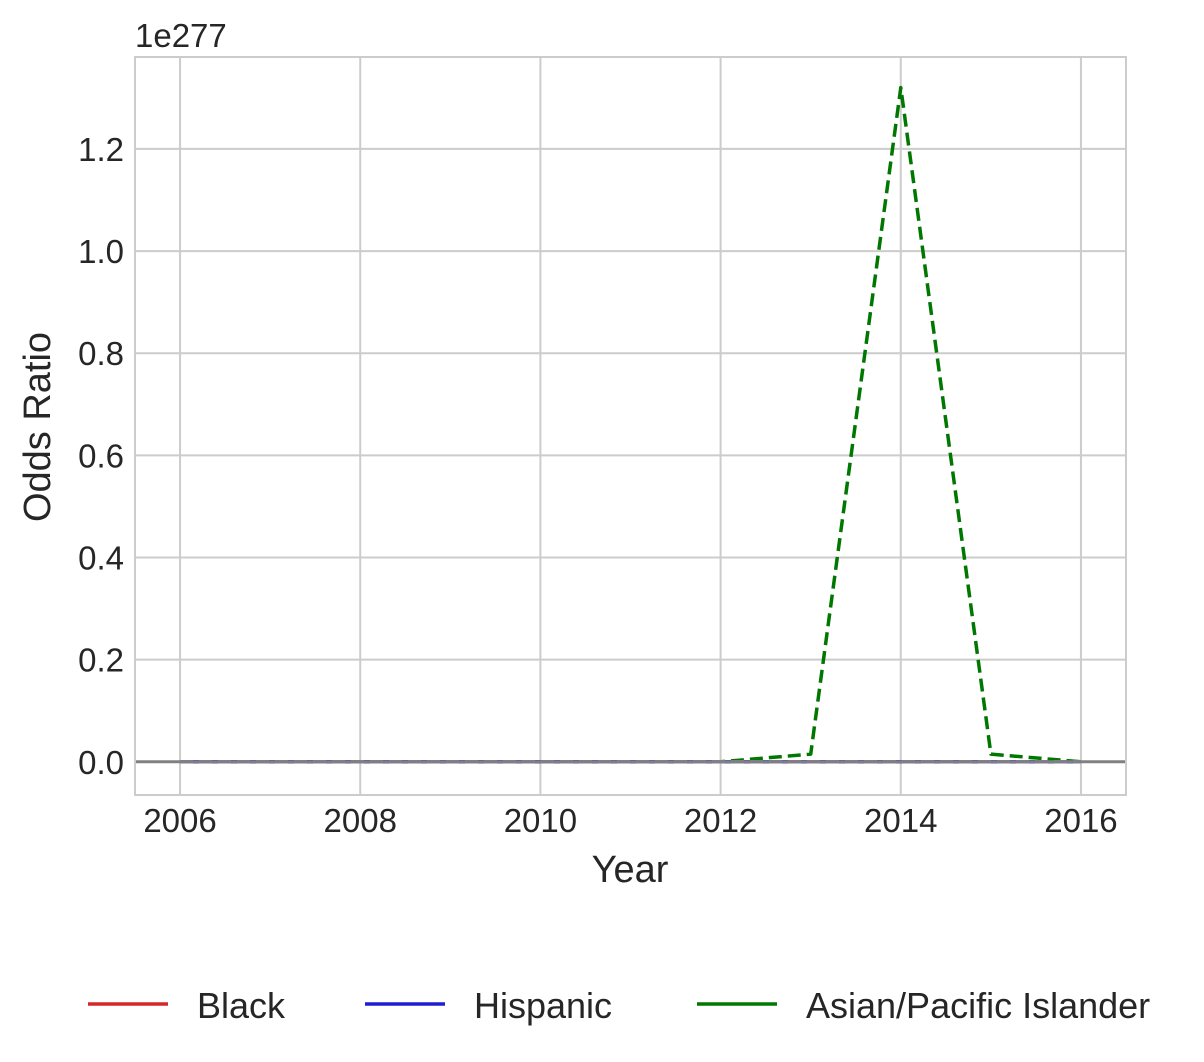 This screenshot has width=1204, height=1062. I want to click on x-tick-label: 2010, so click(540, 820).